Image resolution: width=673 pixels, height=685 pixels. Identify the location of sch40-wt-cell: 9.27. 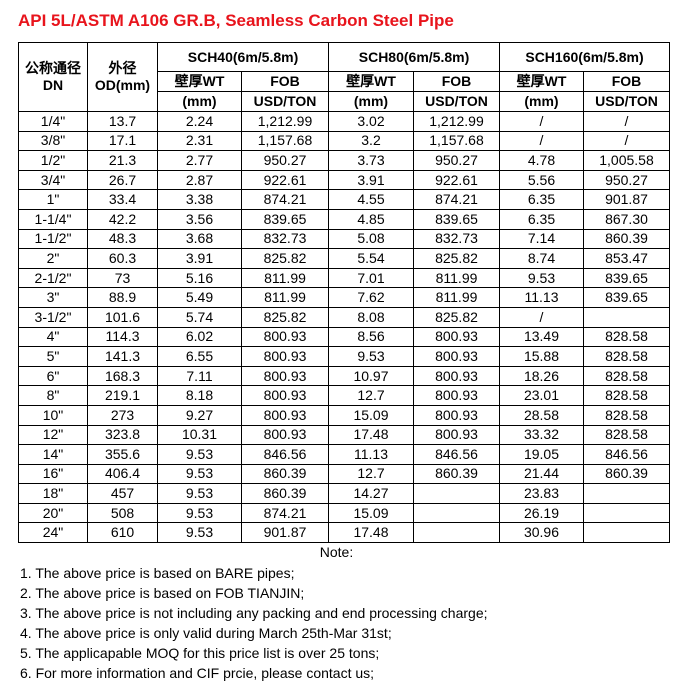
(199, 415).